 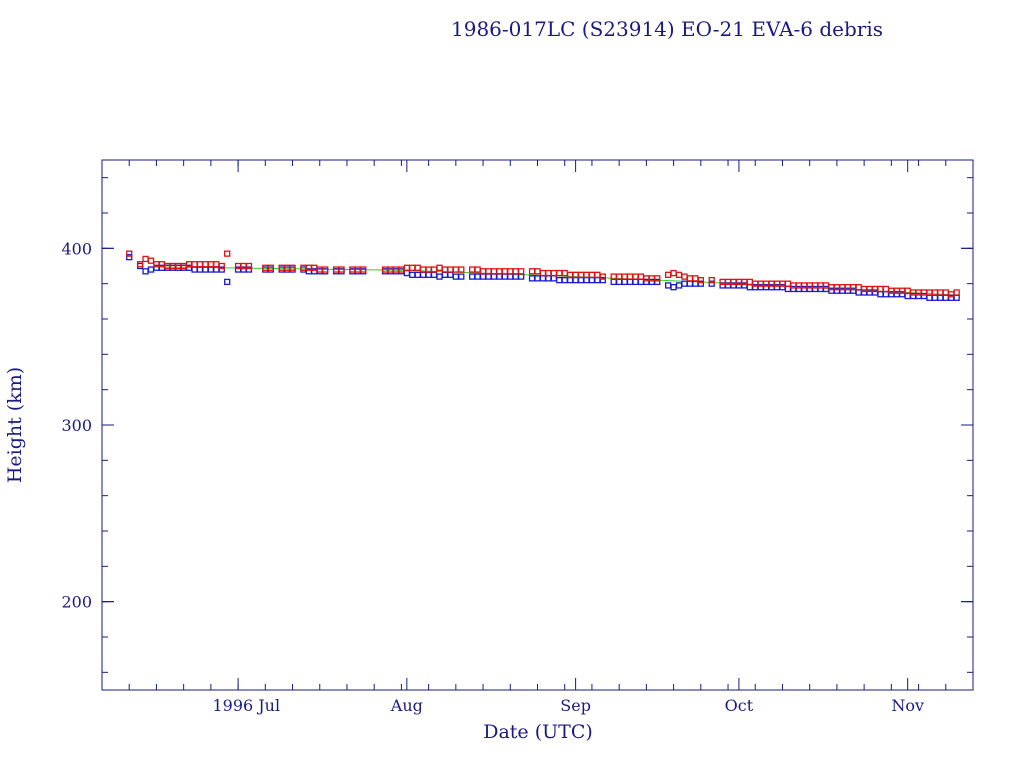 What do you see at coordinates (15, 425) in the screenshot?
I see `y-axis-label: Height (km)` at bounding box center [15, 425].